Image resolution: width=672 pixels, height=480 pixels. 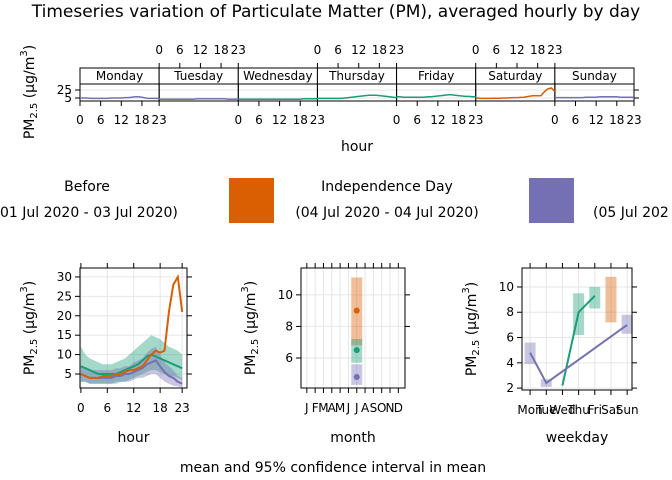 I want to click on x-axis-label: weekday, so click(x=577, y=438).